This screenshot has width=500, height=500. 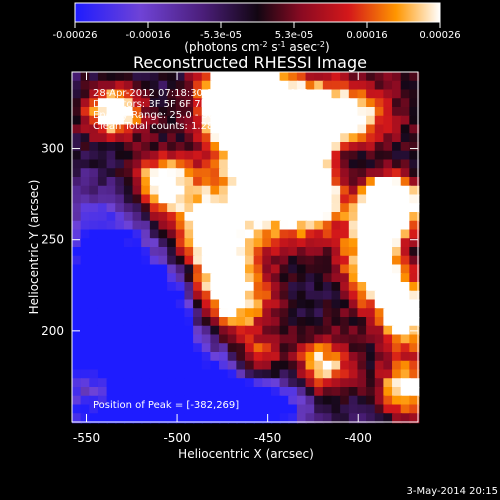 What do you see at coordinates (267, 438) in the screenshot?
I see `x-tick-label: -450` at bounding box center [267, 438].